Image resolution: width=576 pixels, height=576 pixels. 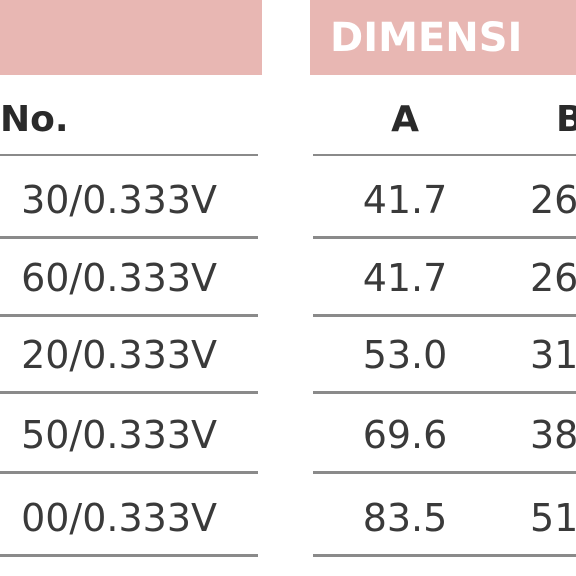 What do you see at coordinates (553, 355) in the screenshot?
I see `cell: 31` at bounding box center [553, 355].